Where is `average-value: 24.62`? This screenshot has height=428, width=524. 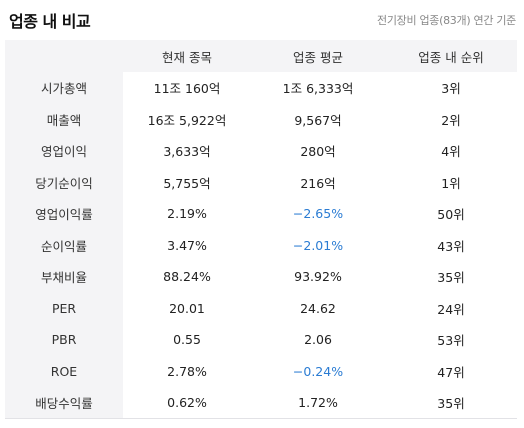
average-value: 24.62 is located at coordinates (318, 308).